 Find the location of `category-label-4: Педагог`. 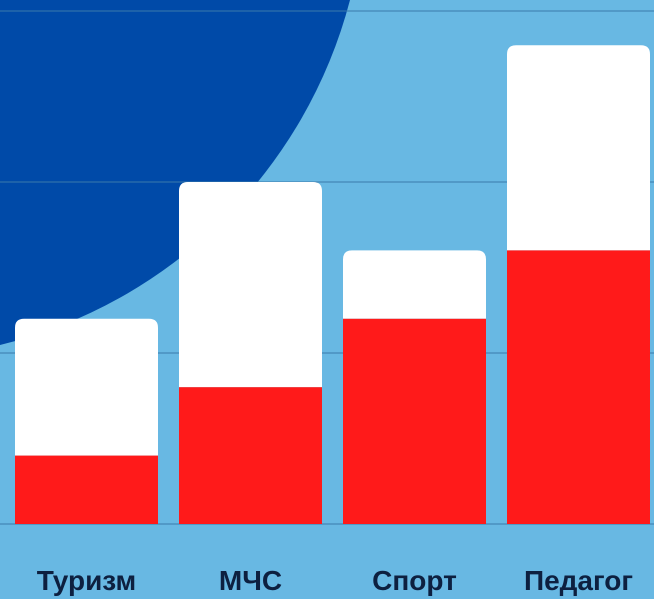

category-label-4: Педагог is located at coordinates (578, 580).